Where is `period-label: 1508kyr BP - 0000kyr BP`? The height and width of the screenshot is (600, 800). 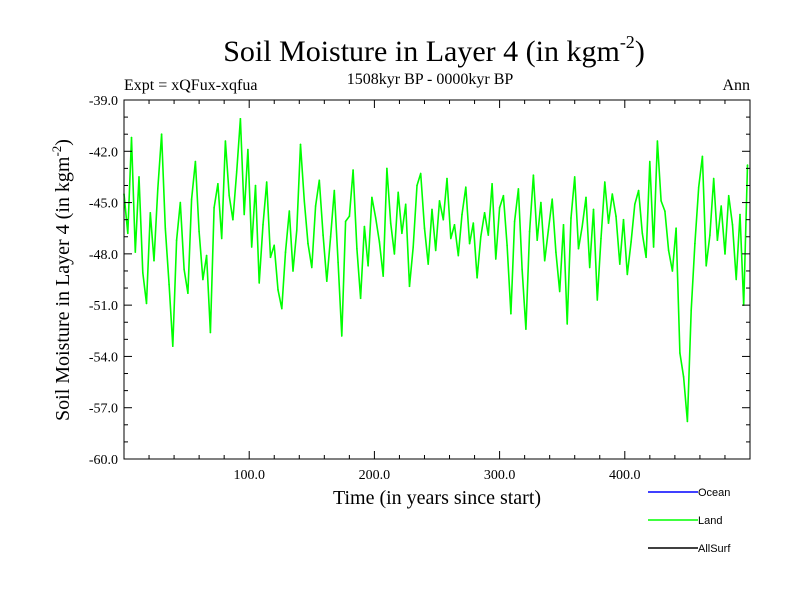 period-label: 1508kyr BP - 0000kyr BP is located at coordinates (430, 79).